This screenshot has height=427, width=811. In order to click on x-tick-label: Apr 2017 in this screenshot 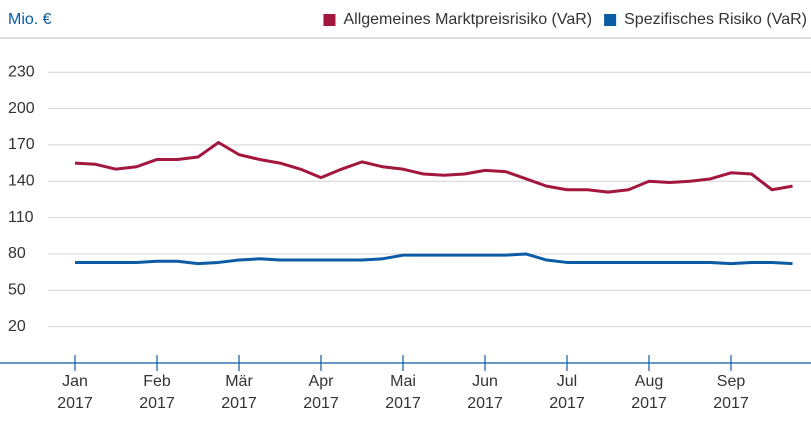, I will do `click(321, 392)`.